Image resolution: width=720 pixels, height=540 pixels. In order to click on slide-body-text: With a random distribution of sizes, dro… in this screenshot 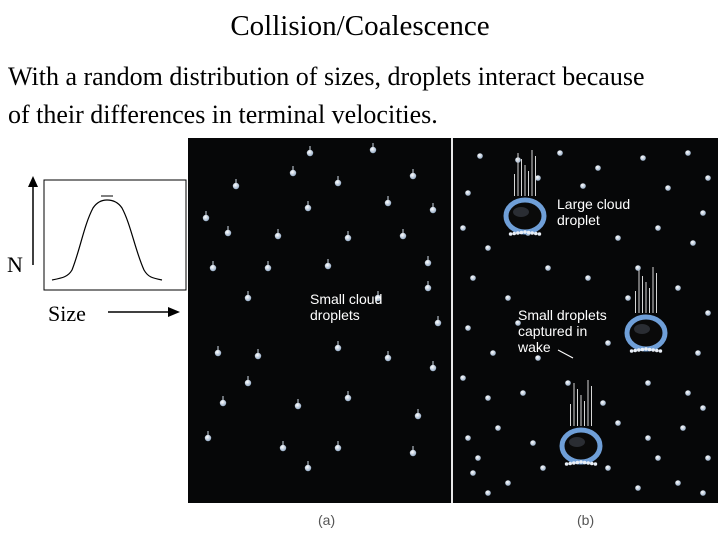, I will do `click(363, 96)`.